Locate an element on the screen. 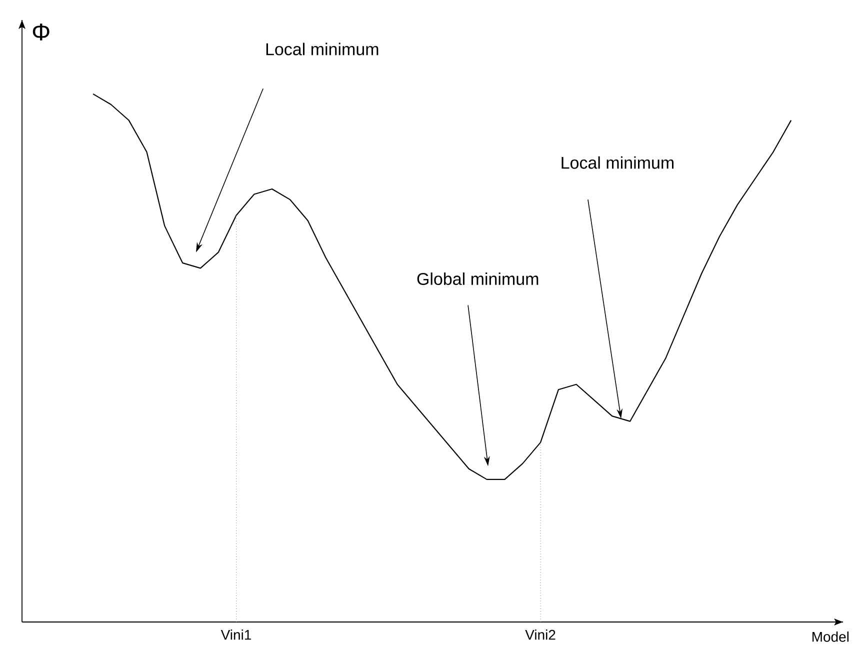 This screenshot has height=662, width=857. annotation: Global minimum is located at coordinates (477, 278).